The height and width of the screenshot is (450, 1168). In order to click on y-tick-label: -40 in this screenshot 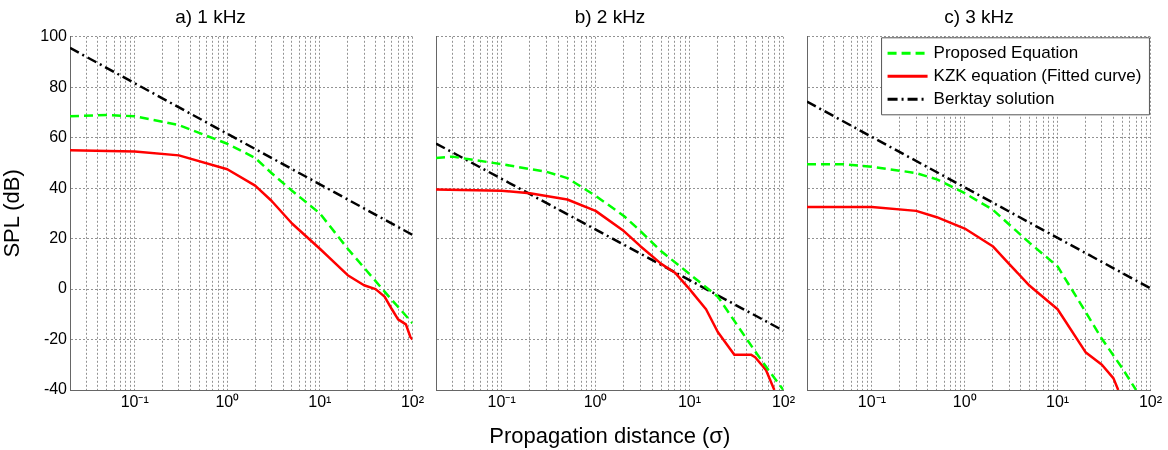, I will do `click(55, 389)`.